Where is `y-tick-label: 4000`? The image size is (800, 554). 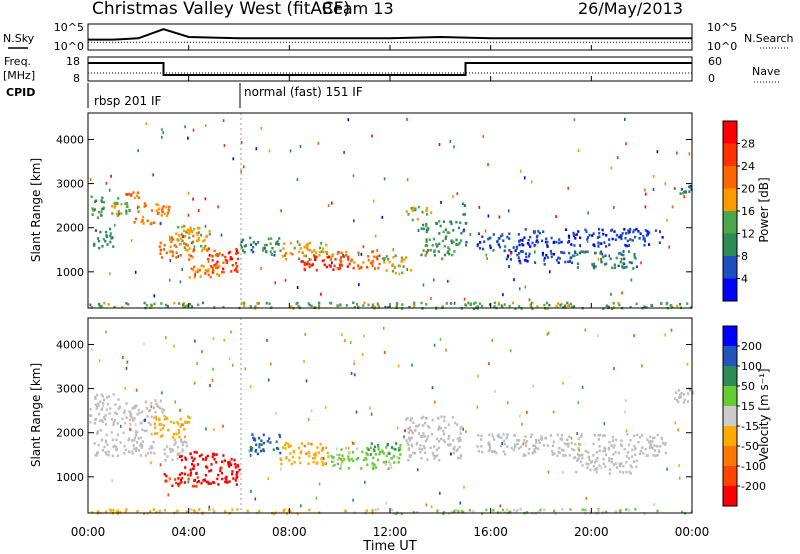
y-tick-label: 4000 is located at coordinates (70, 139).